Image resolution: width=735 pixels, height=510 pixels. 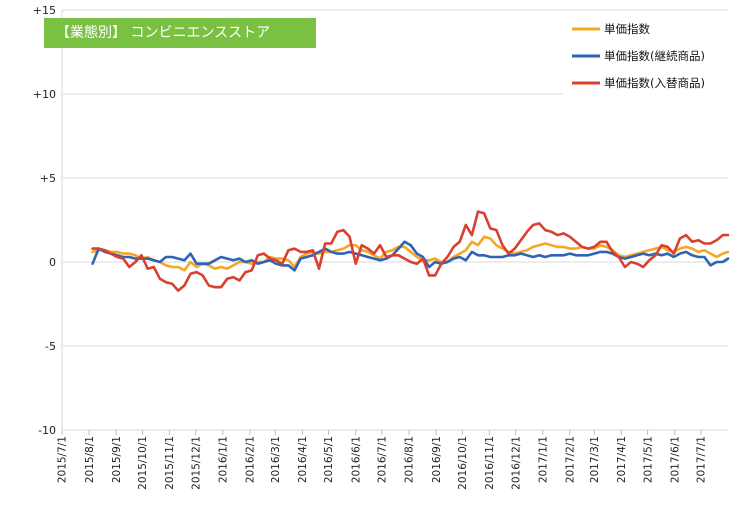 I want to click on x-tick-label: 2016/2/1, so click(x=251, y=459).